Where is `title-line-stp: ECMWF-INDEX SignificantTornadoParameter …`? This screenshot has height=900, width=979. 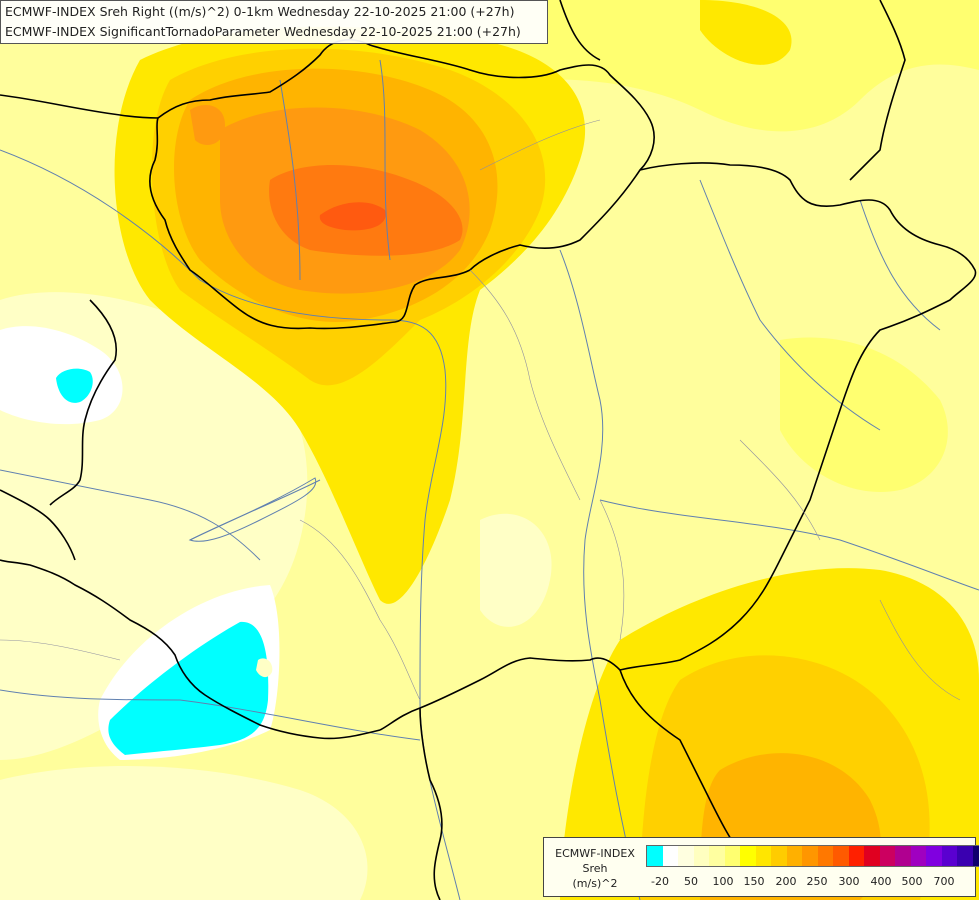
title-line-stp: ECMWF-INDEX SignificantTornadoParameter … is located at coordinates (263, 31).